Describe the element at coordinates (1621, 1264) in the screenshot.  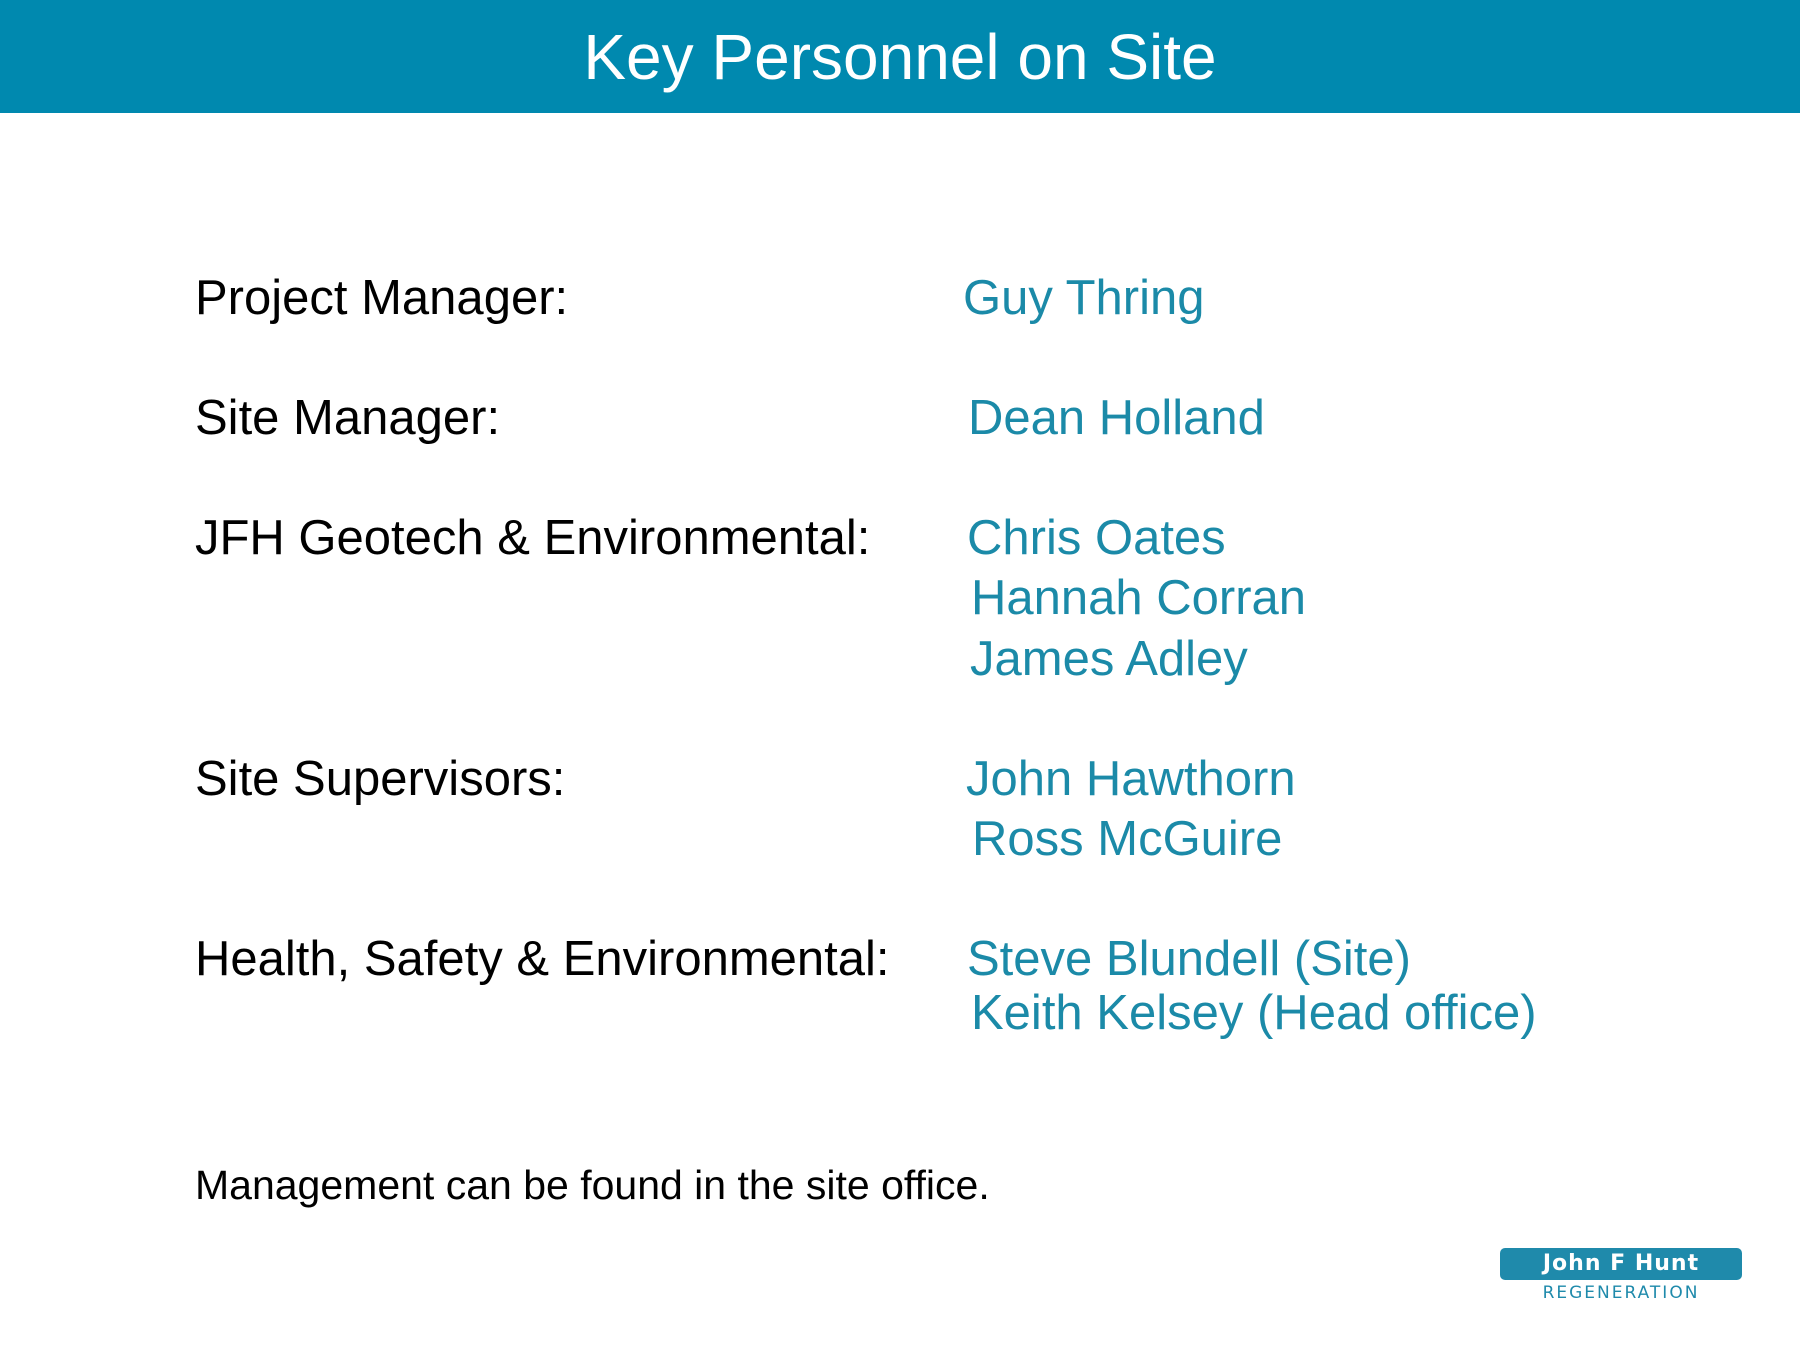
I see `logo-badge: John F Hunt` at that location.